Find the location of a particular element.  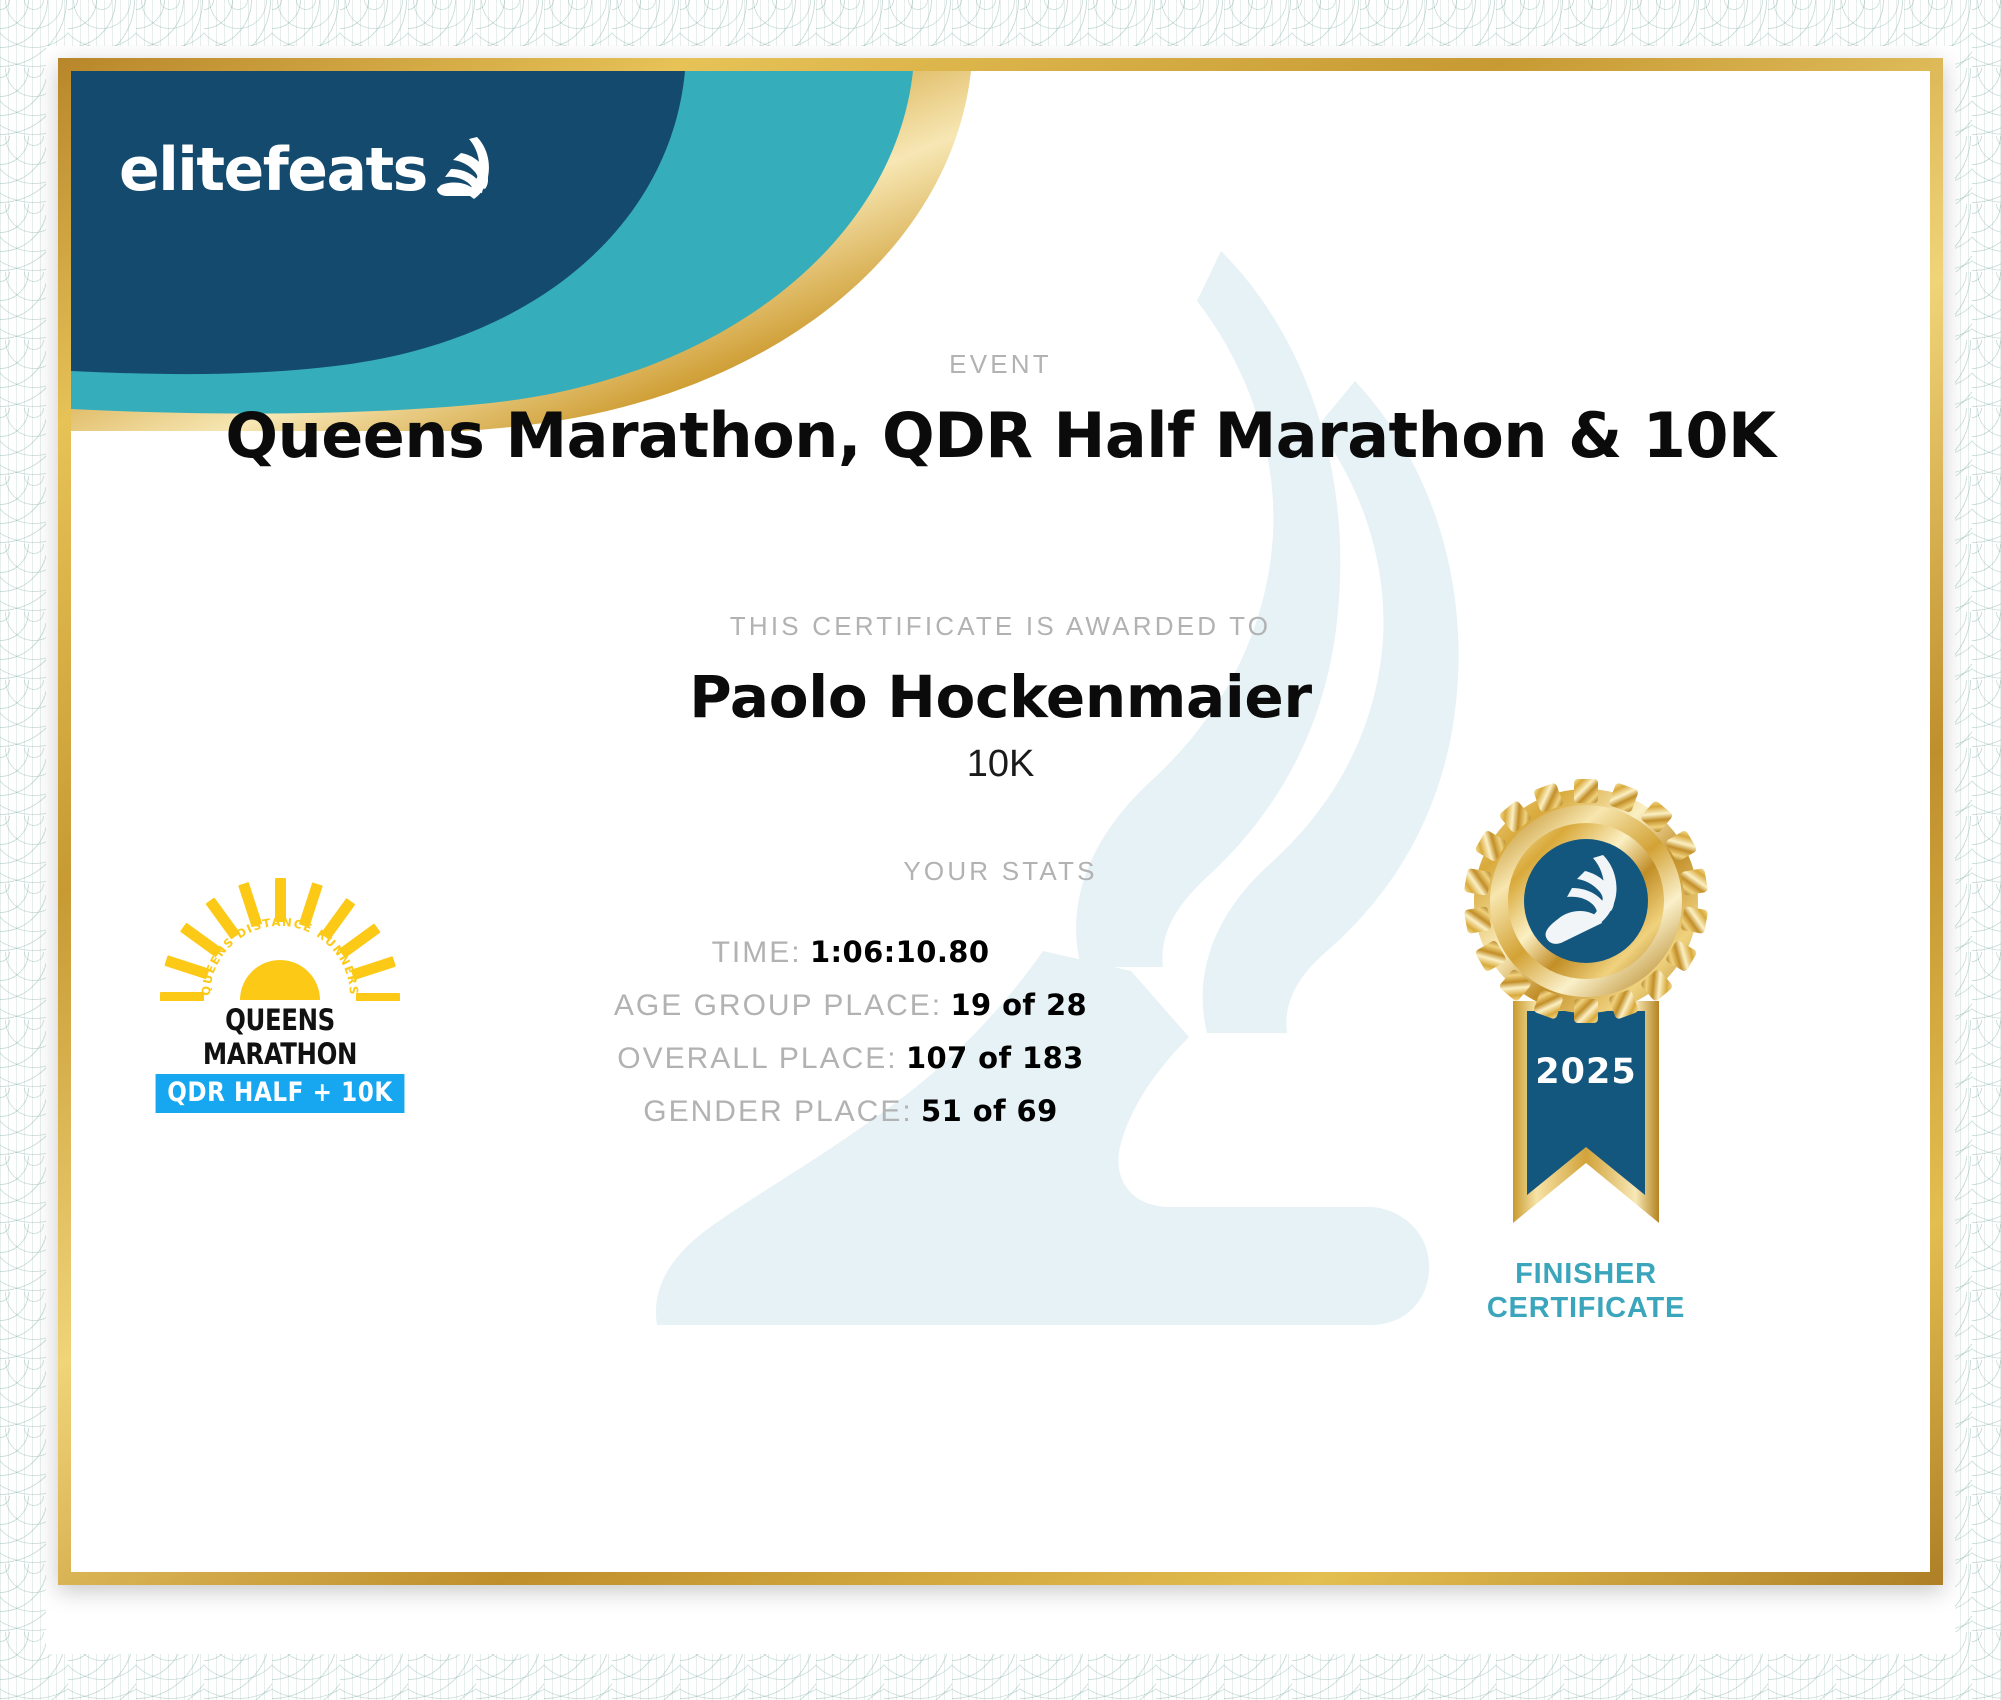

event-title: Queens Marathon, QDR Half Marathon & 10K is located at coordinates (1000, 435).